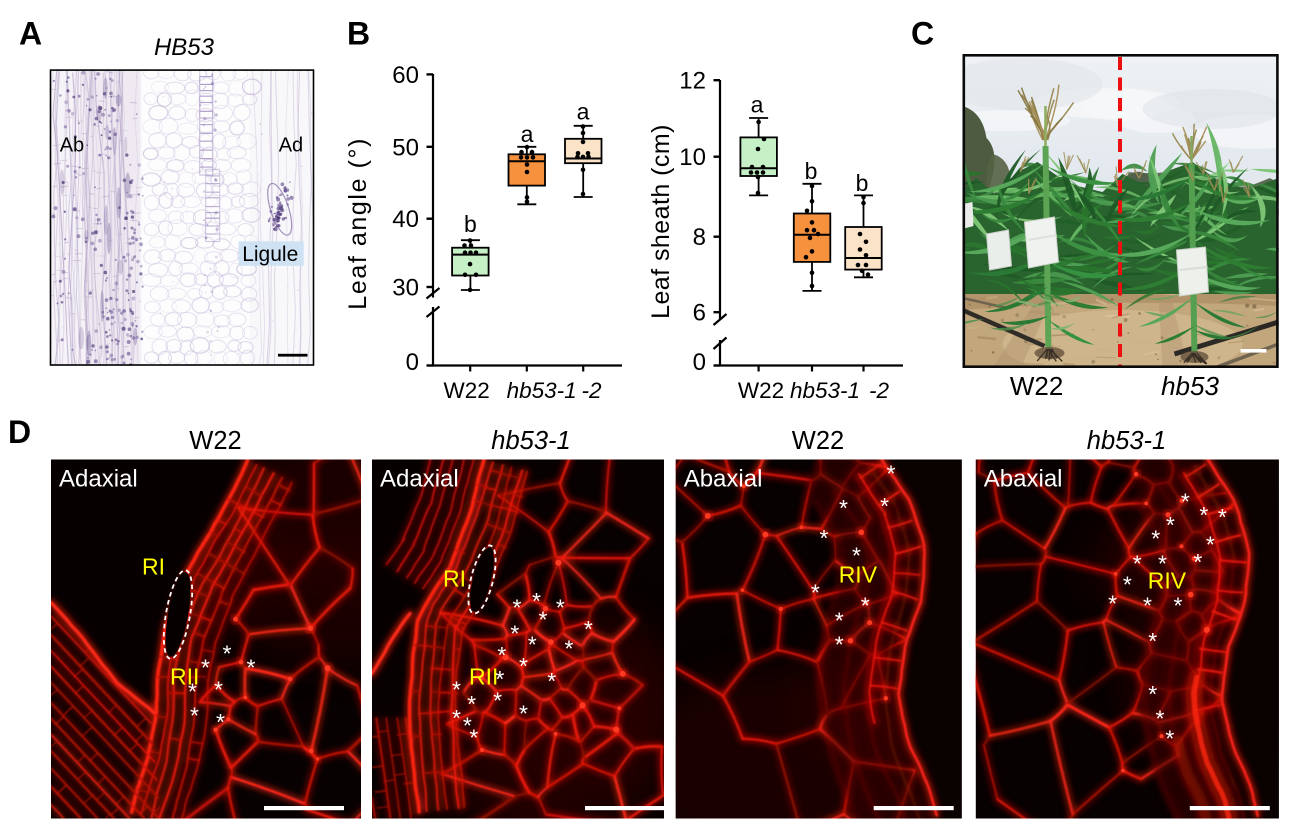 This screenshot has width=1303, height=832. What do you see at coordinates (358, 33) in the screenshot?
I see `svg-text: B` at bounding box center [358, 33].